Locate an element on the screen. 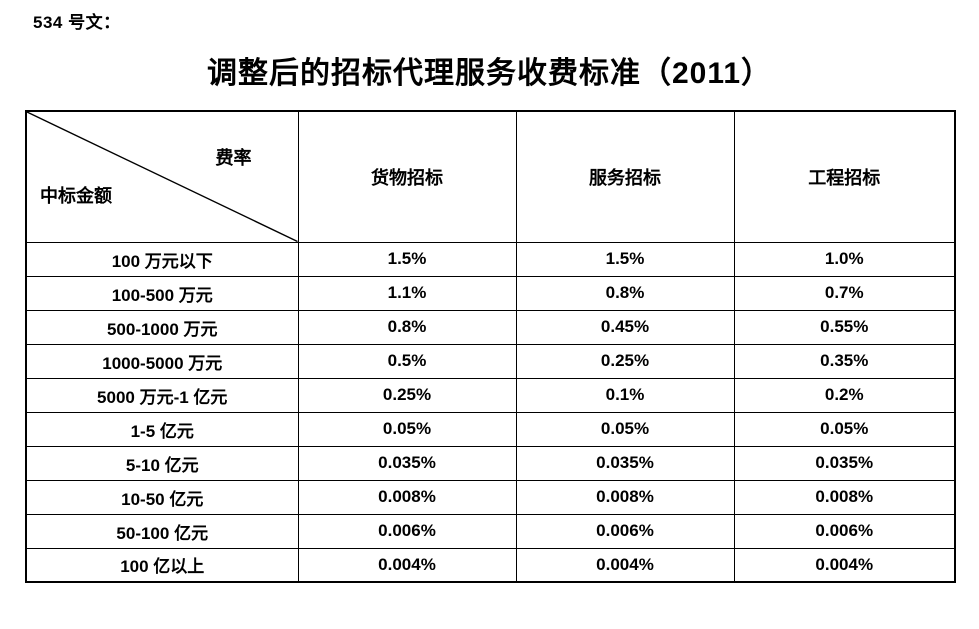 Image resolution: width=979 pixels, height=629 pixels. table-row: 500-1000 万元 0.8% 0.45% 0.55% is located at coordinates (490, 327).